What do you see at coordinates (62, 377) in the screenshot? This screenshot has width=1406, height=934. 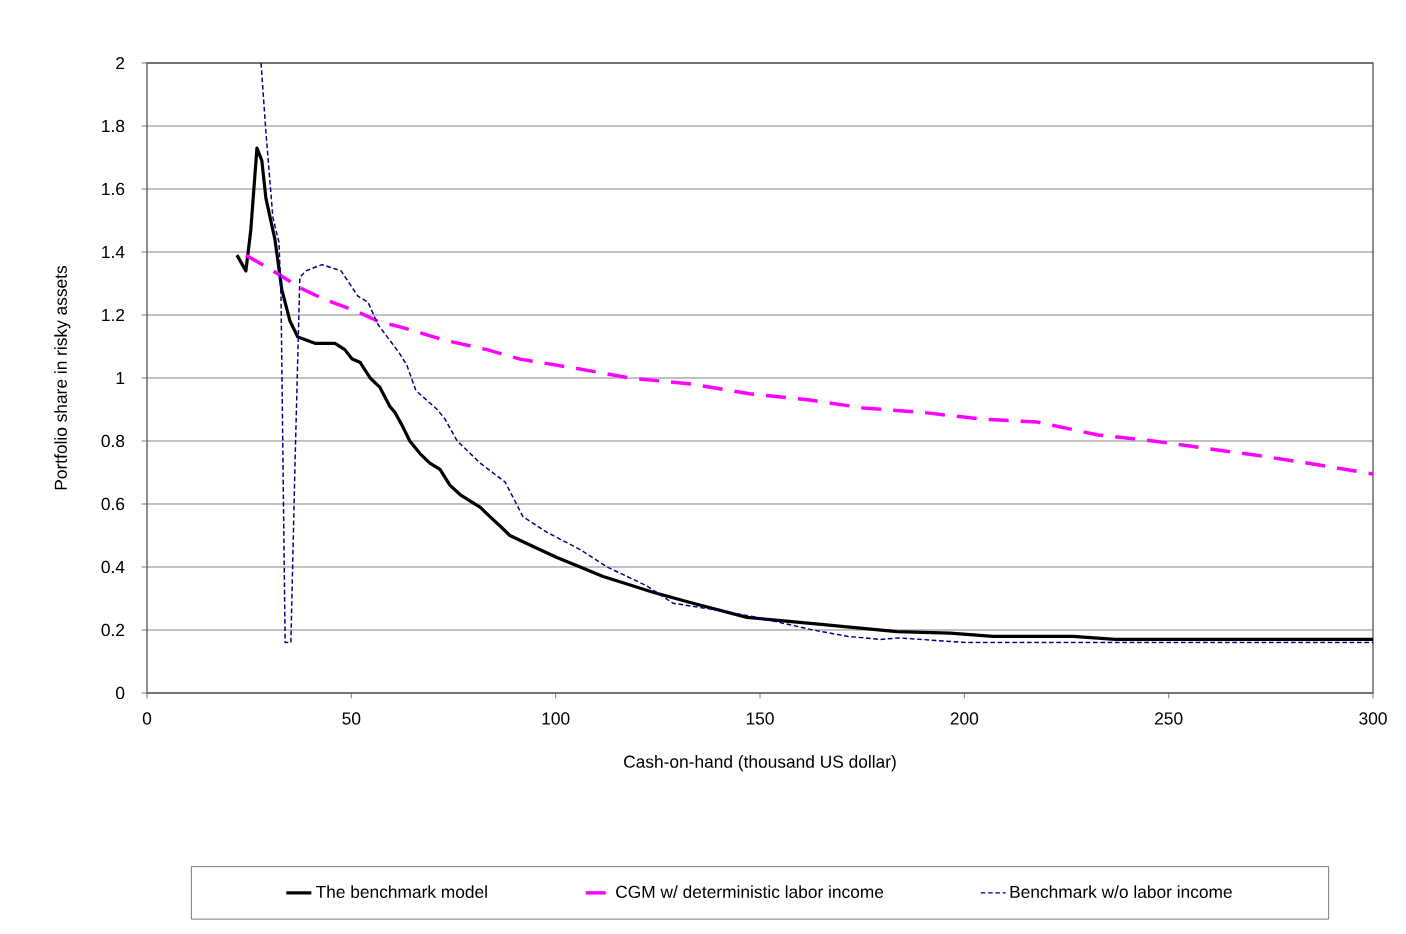 I see `y-axis-title: Portfolio share in risky assets` at bounding box center [62, 377].